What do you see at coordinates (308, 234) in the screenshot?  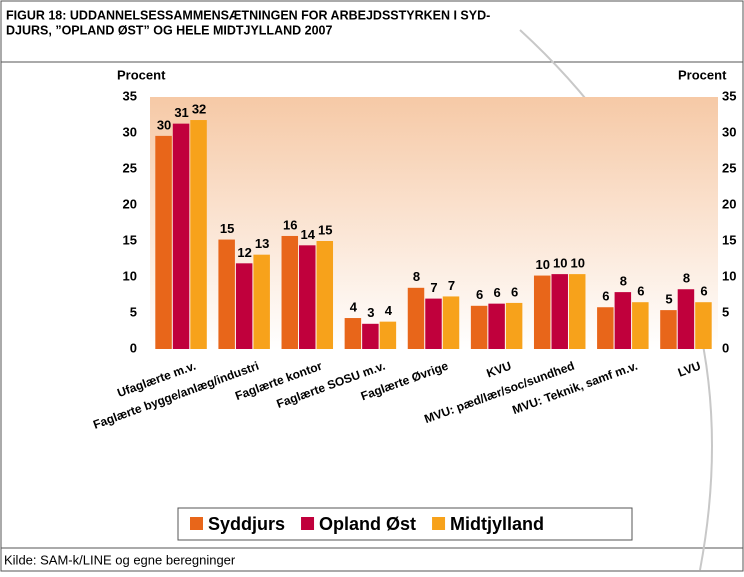 I see `value-label: 14` at bounding box center [308, 234].